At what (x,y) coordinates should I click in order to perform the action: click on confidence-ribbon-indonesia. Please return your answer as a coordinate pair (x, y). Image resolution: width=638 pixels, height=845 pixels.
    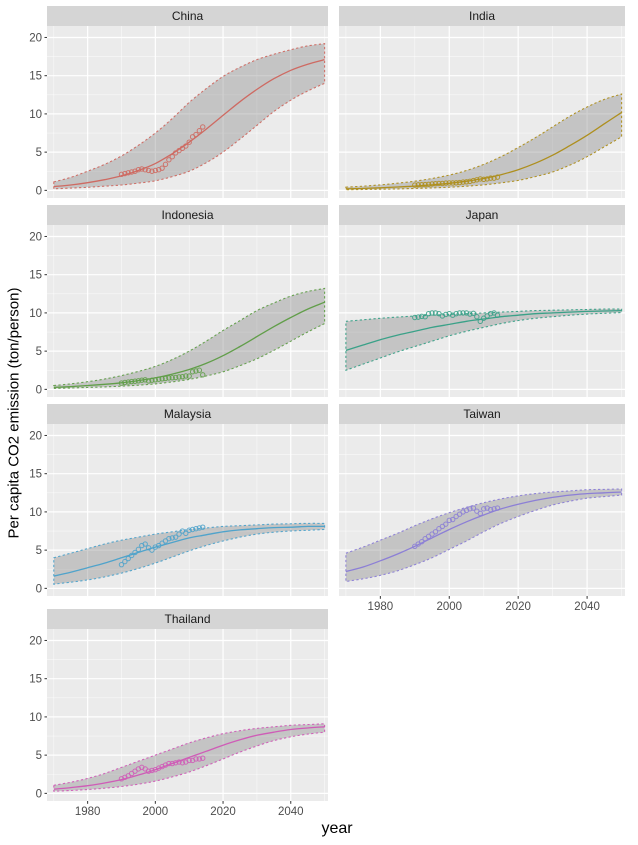
    Looking at the image, I should click on (189, 338).